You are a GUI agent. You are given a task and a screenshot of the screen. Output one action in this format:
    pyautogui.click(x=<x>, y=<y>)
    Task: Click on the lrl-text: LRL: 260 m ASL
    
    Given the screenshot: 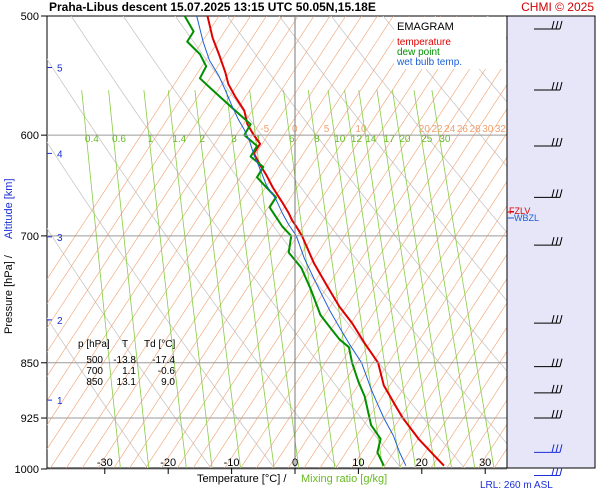 What is the action you would take?
    pyautogui.click(x=516, y=485)
    